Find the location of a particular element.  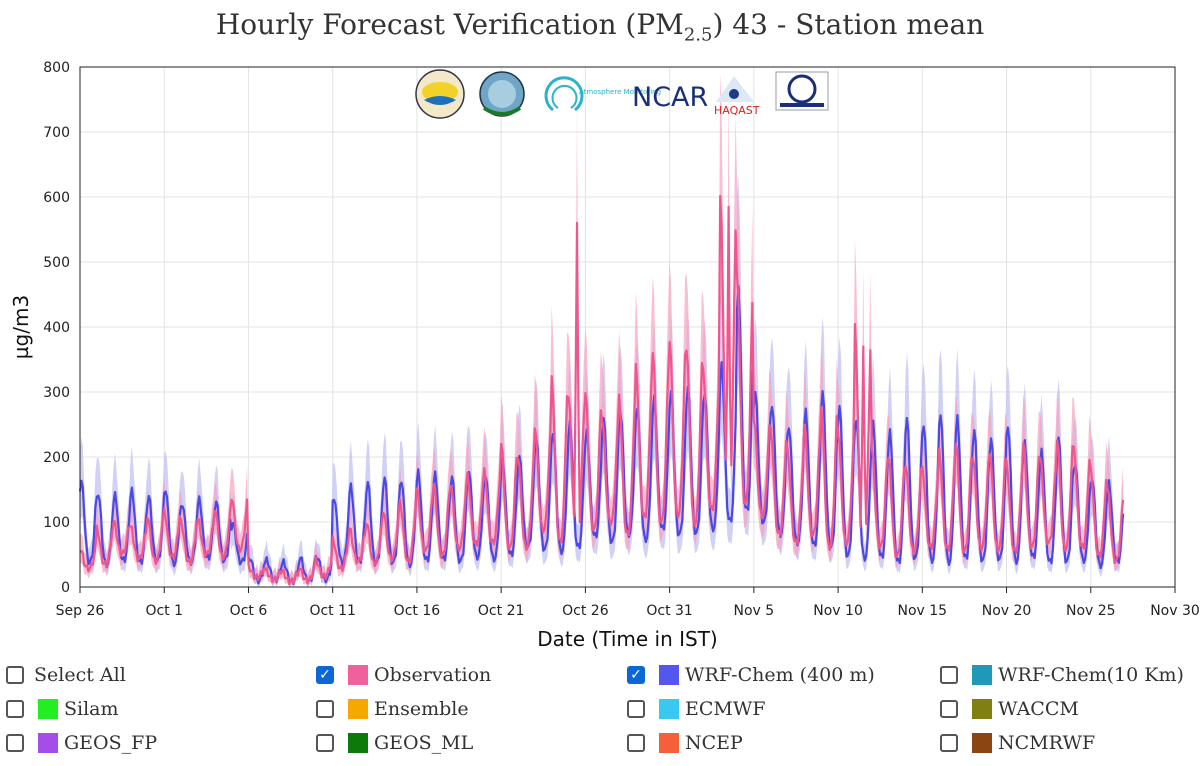

legend-label: GEOS_FP is located at coordinates (111, 743).